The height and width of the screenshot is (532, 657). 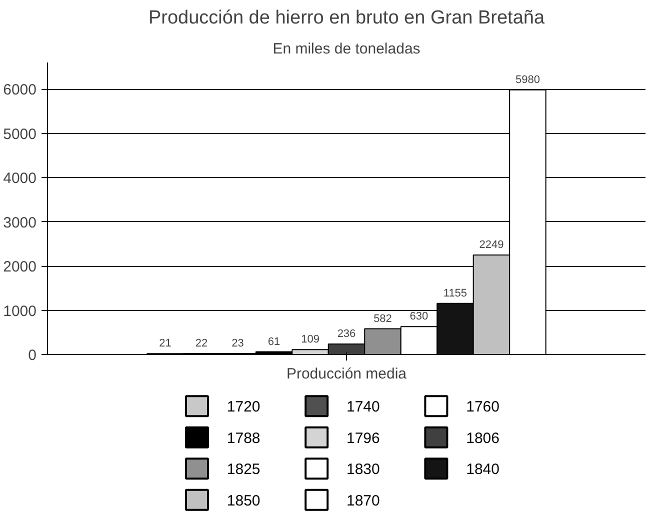 I want to click on data-label: 109, so click(x=310, y=340).